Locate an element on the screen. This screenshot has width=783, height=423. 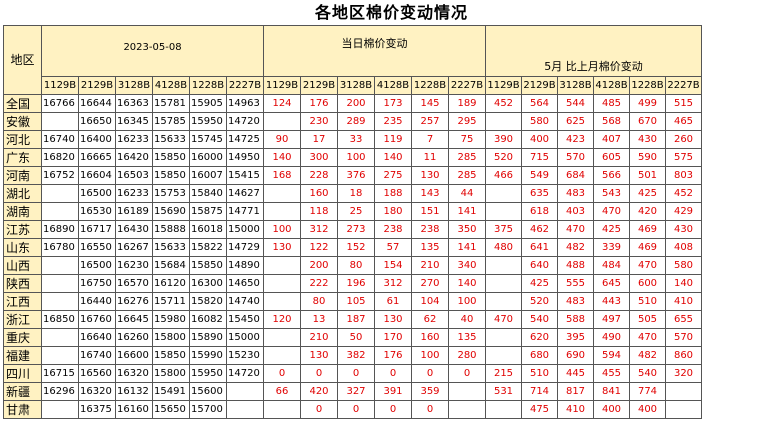
daily-change-cell: 238 is located at coordinates (393, 229).